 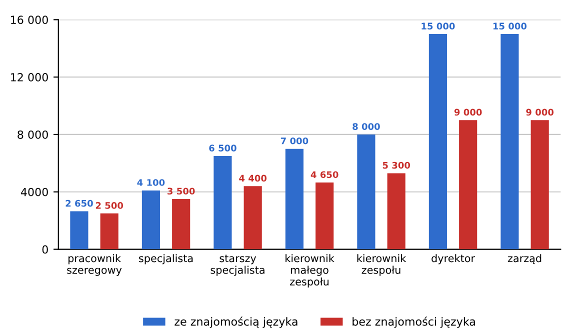 I want to click on data-label: 5 300, so click(x=396, y=165).